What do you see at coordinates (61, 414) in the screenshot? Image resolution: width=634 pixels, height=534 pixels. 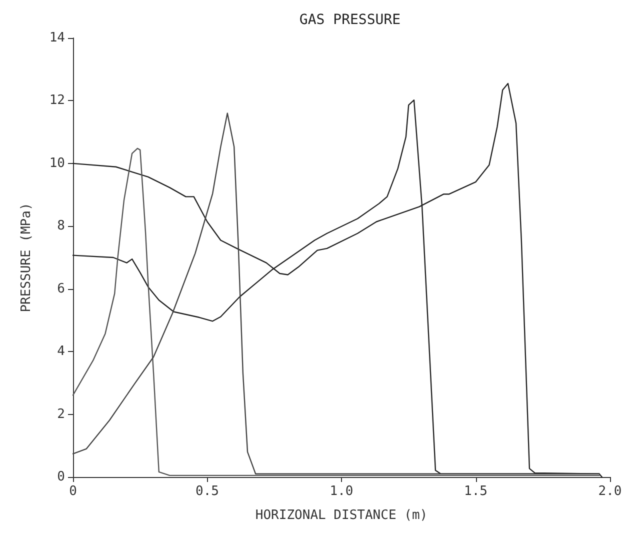 I see `y-tick-label: 2` at bounding box center [61, 414].